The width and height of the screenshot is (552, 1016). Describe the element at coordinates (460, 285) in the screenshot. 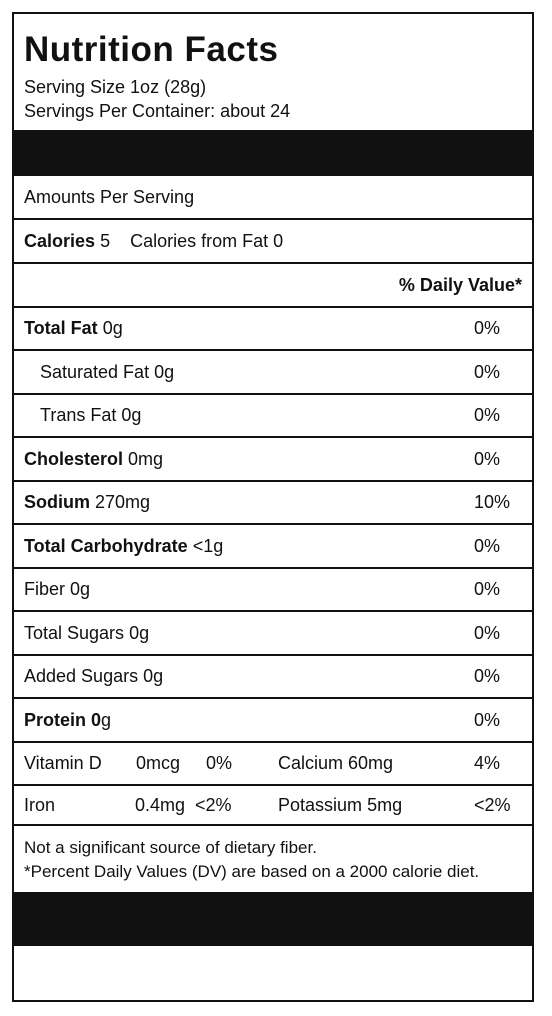

I see `daily-value-header: % Daily Value*` at that location.